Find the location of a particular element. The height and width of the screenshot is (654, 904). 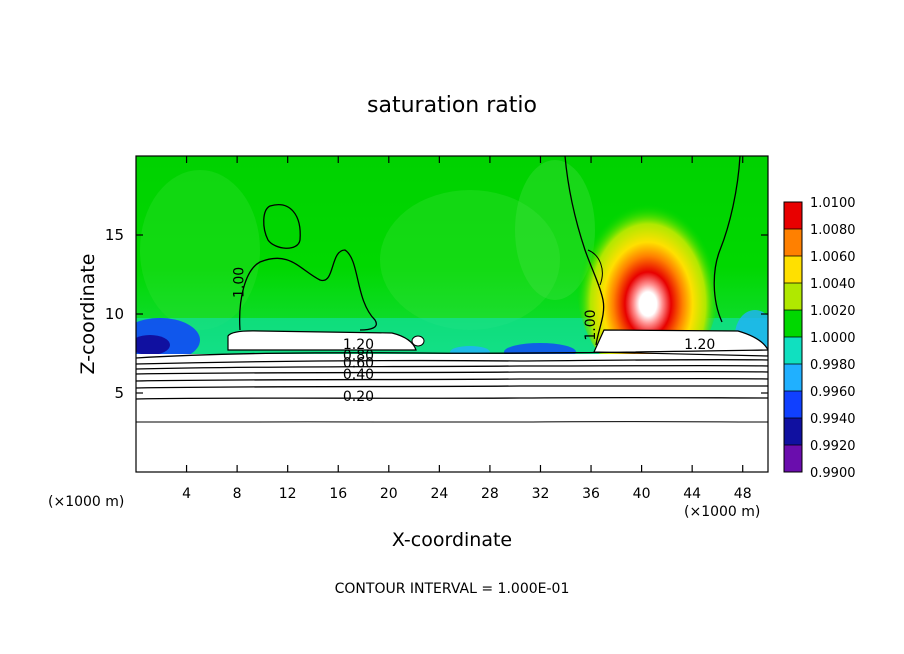

x-tick-label: 4 is located at coordinates (186, 494).